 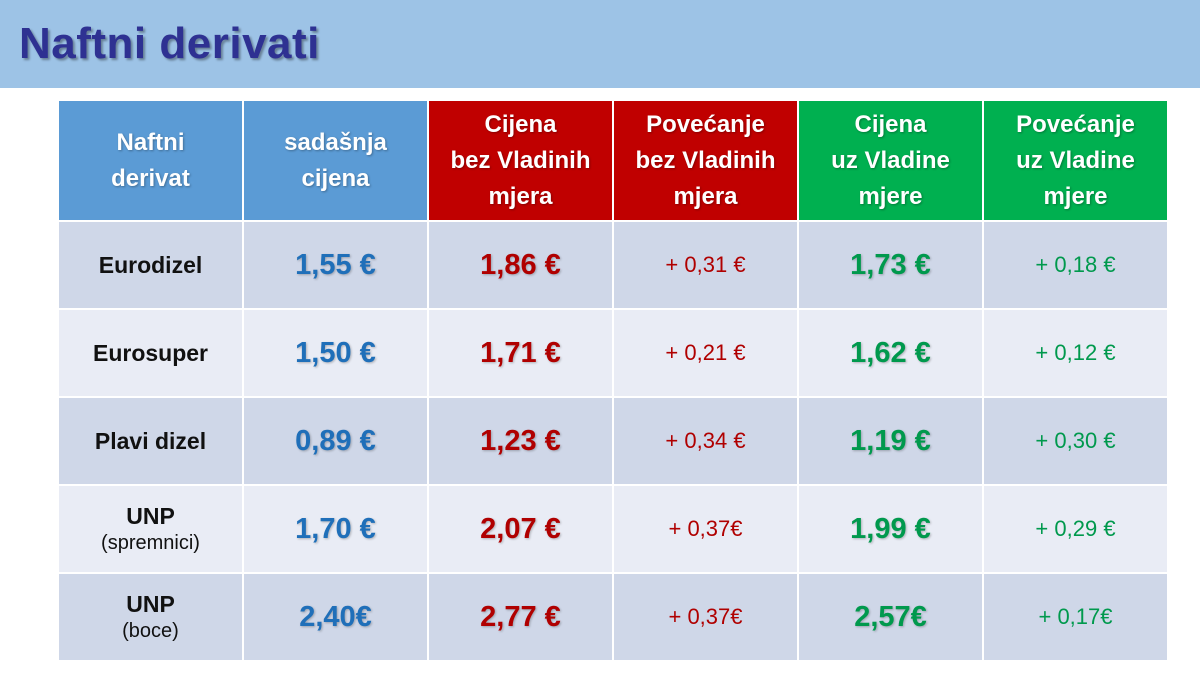 What do you see at coordinates (520, 529) in the screenshot?
I see `price-without-measures-cell: 2,07 €` at bounding box center [520, 529].